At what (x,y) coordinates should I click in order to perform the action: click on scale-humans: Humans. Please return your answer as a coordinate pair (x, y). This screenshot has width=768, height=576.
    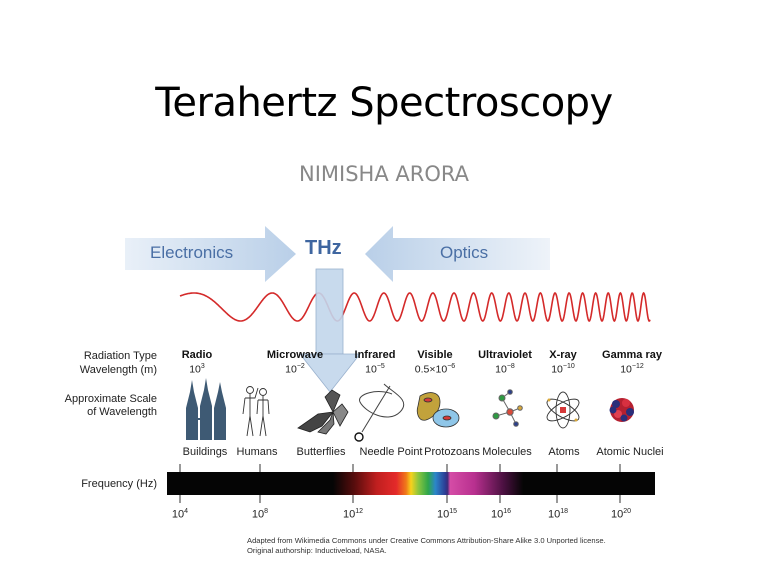
    Looking at the image, I should click on (257, 452).